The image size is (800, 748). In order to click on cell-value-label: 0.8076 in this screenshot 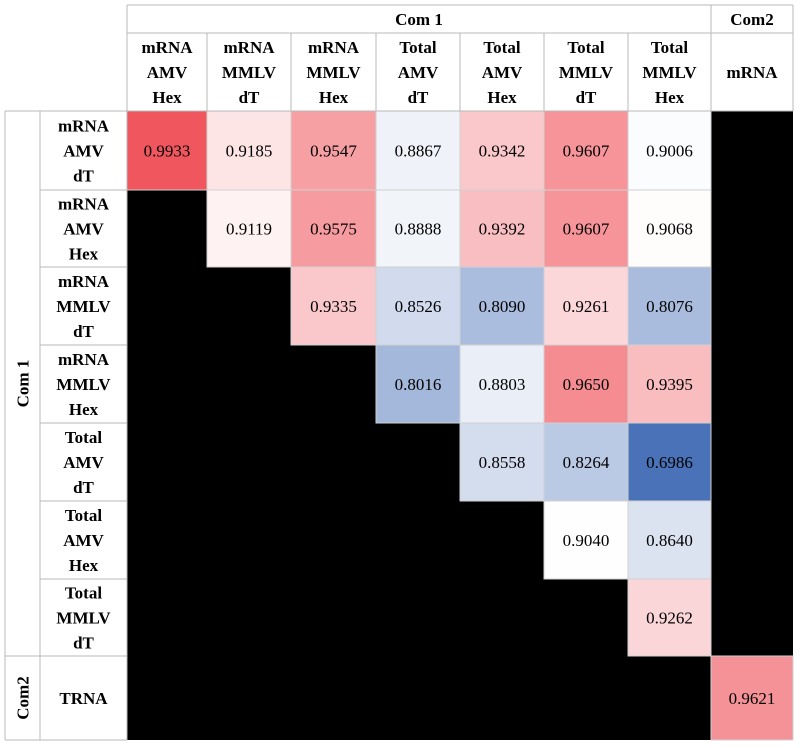, I will do `click(669, 306)`.